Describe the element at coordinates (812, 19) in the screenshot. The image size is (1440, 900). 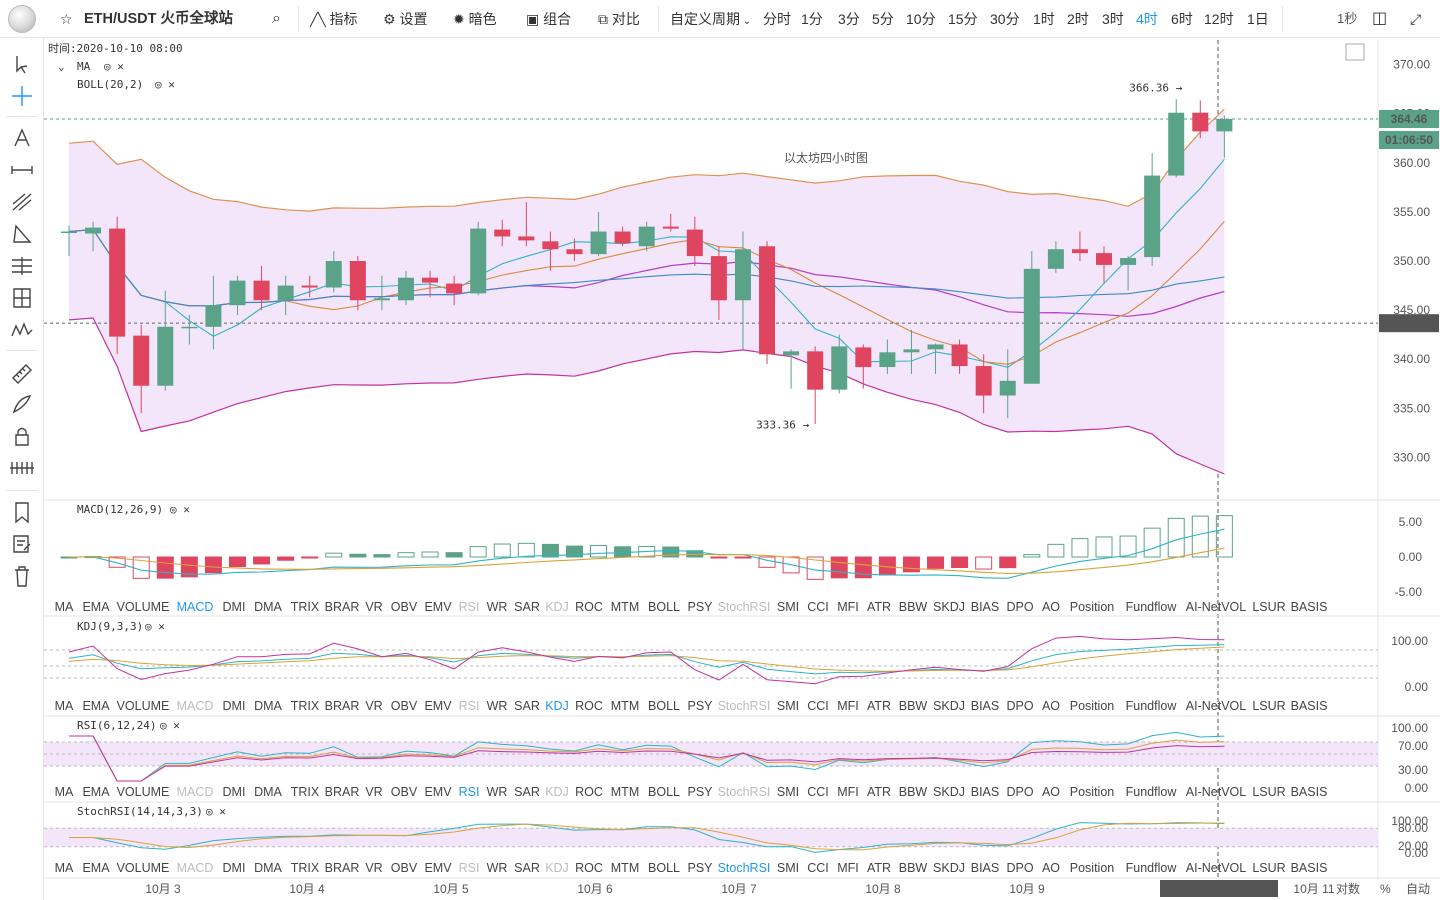
I see `period-1: 1分` at that location.